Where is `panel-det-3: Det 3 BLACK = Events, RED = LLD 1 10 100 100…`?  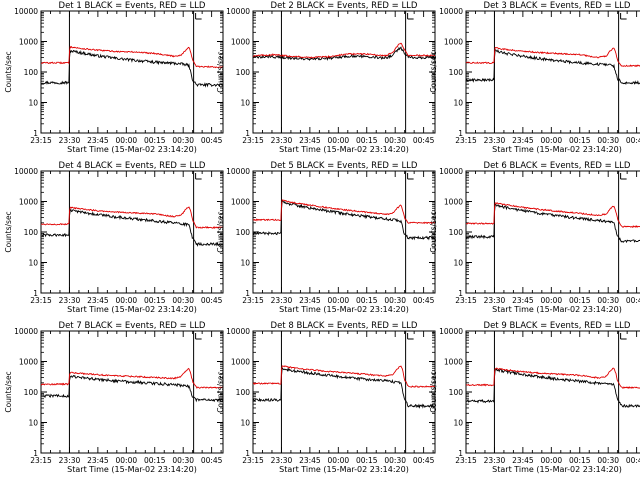
panel-det-3: Det 3 BLACK = Events, RED = LLD 1 10 100 100… is located at coordinates (534, 77).